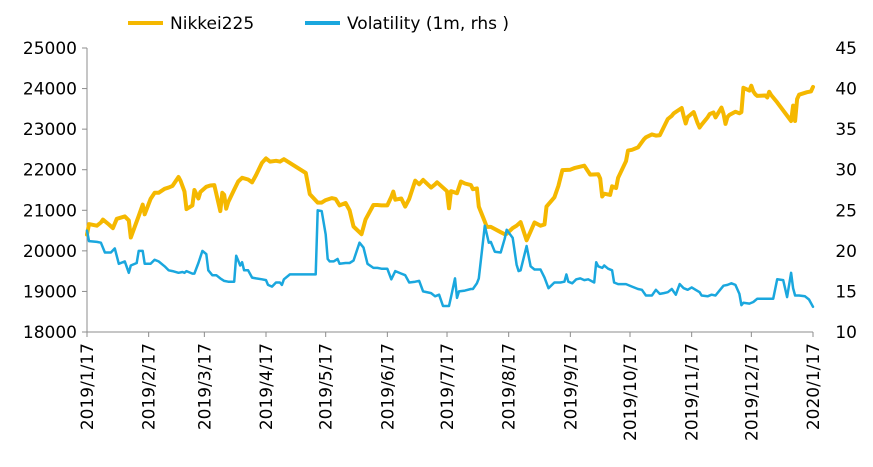  What do you see at coordinates (814, 386) in the screenshot?
I see `x-tick-label: 2020/1/17` at bounding box center [814, 386].